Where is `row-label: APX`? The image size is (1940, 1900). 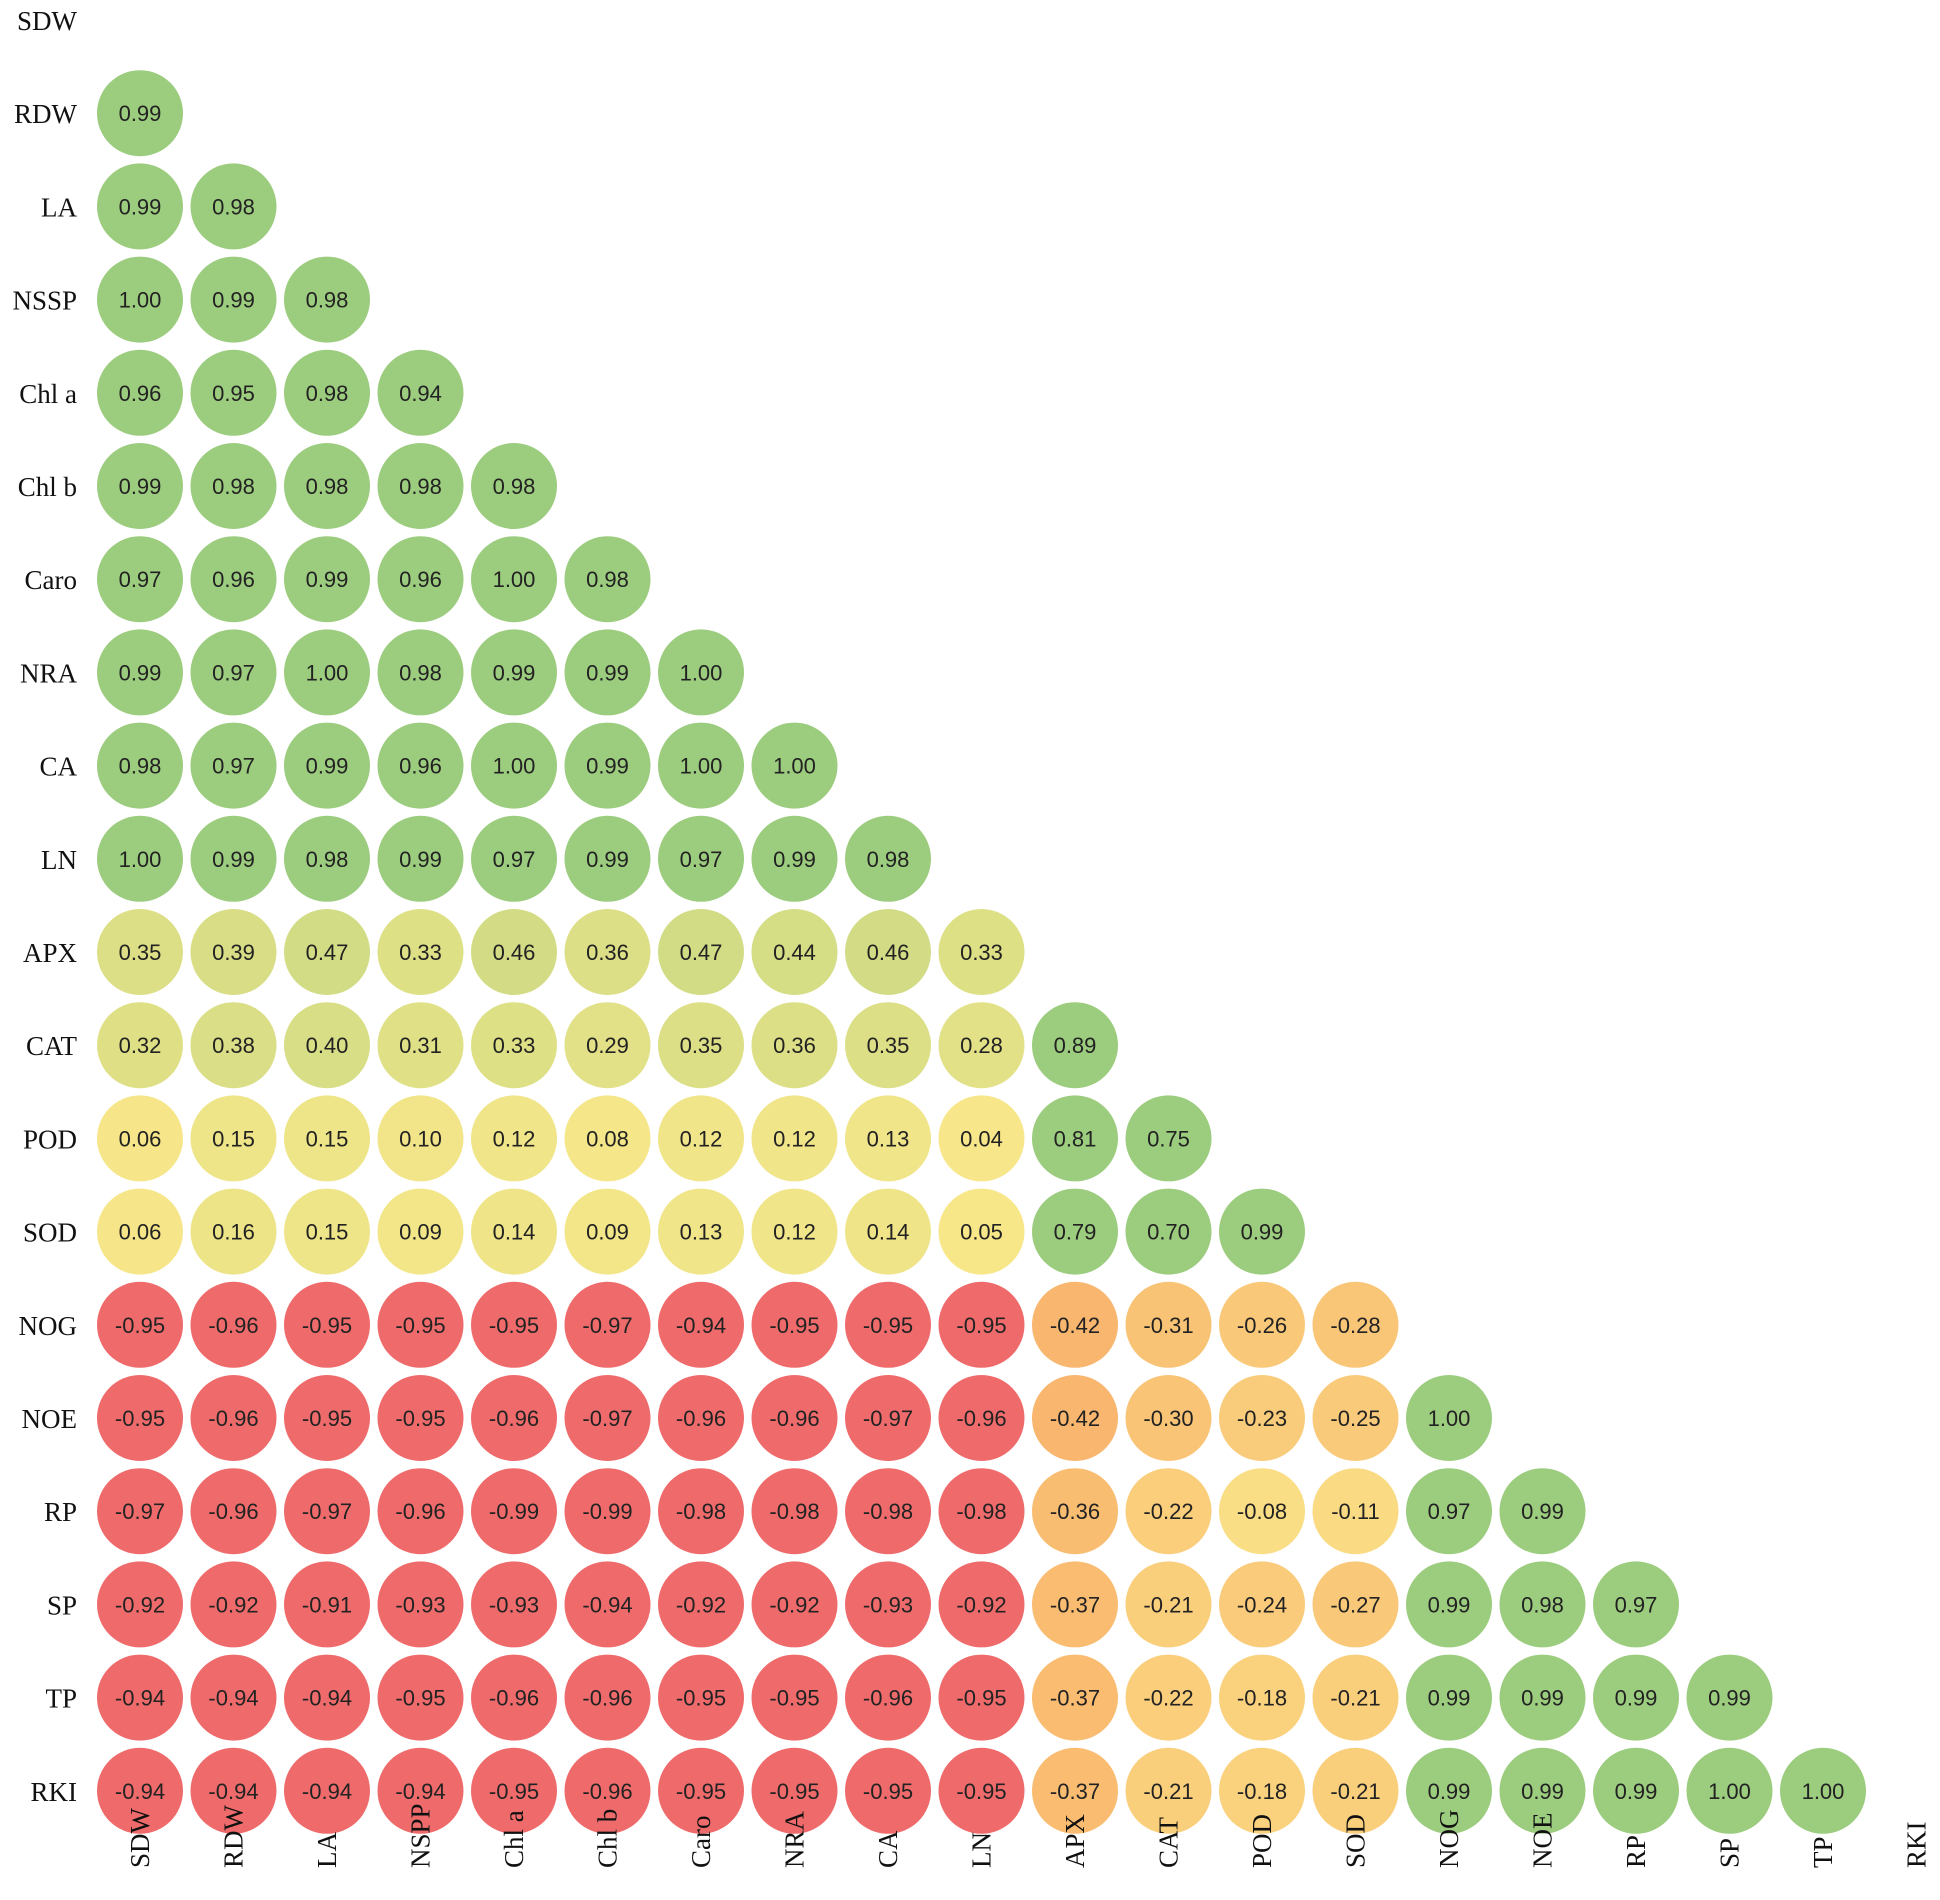
row-label: APX is located at coordinates (50, 953).